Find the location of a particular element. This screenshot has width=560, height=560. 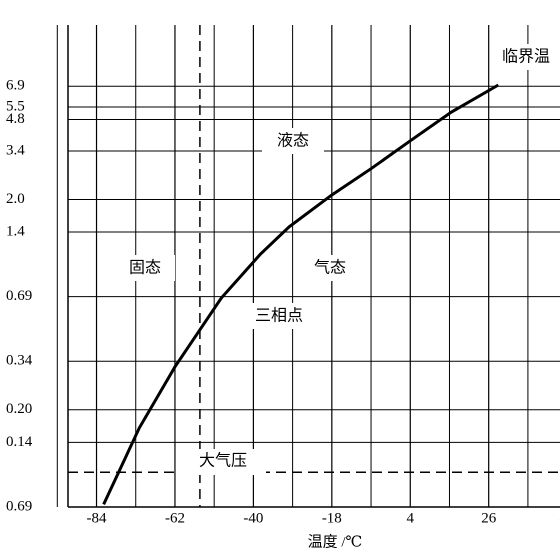

annotation: 三相点 is located at coordinates (279, 316).